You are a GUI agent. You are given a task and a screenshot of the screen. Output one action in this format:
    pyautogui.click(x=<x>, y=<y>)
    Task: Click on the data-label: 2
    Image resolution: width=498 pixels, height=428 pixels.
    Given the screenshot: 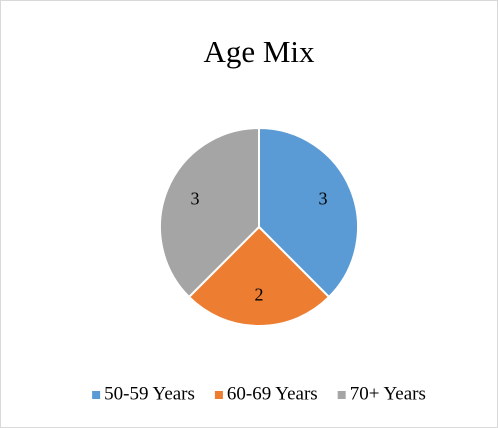 What is the action you would take?
    pyautogui.click(x=259, y=294)
    